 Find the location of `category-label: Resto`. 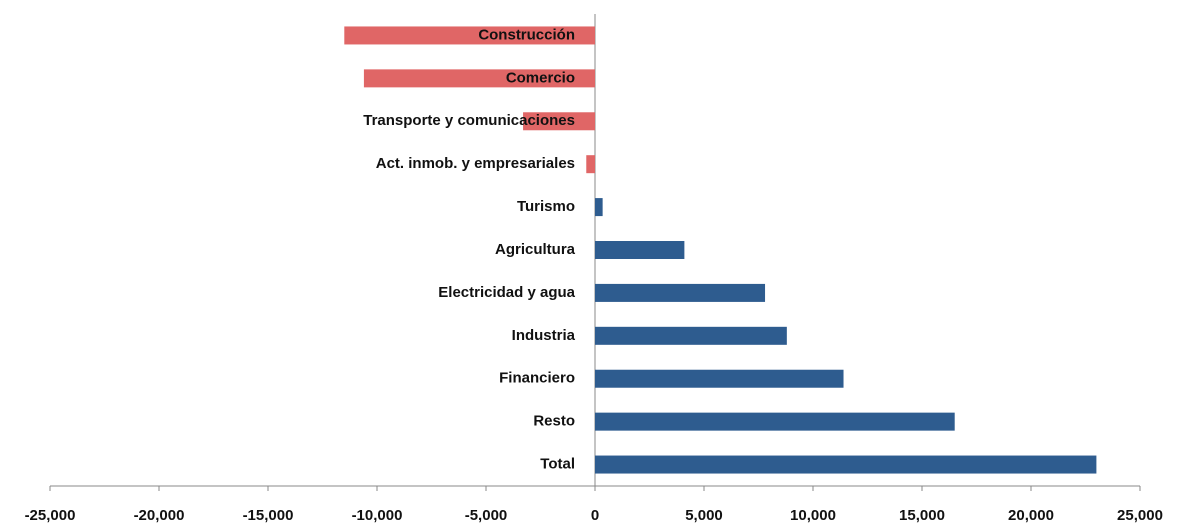

category-label: Resto is located at coordinates (554, 421).